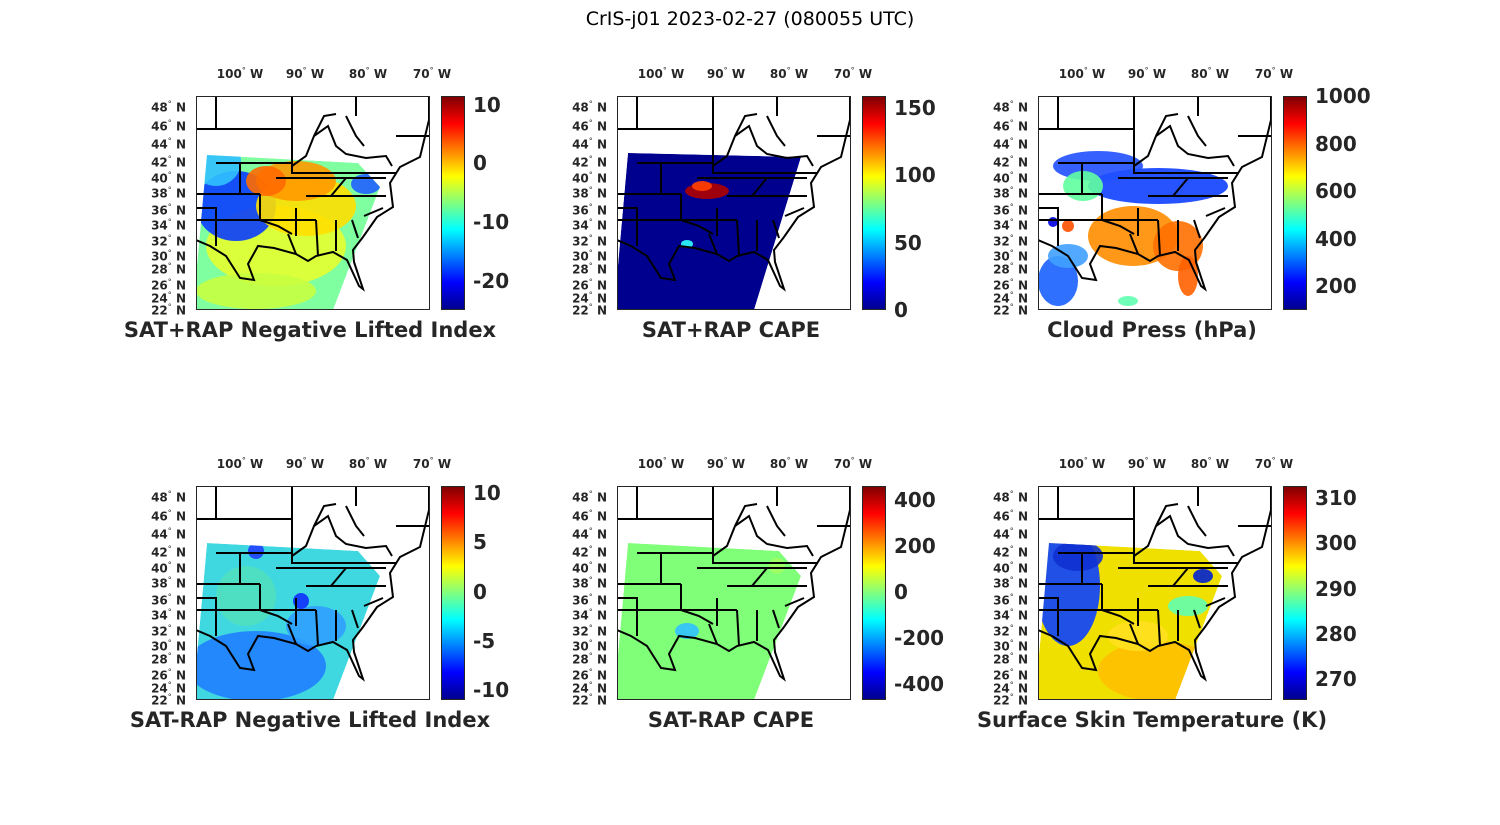 This screenshot has width=1500, height=825. I want to click on data-layer, so click(734, 593).